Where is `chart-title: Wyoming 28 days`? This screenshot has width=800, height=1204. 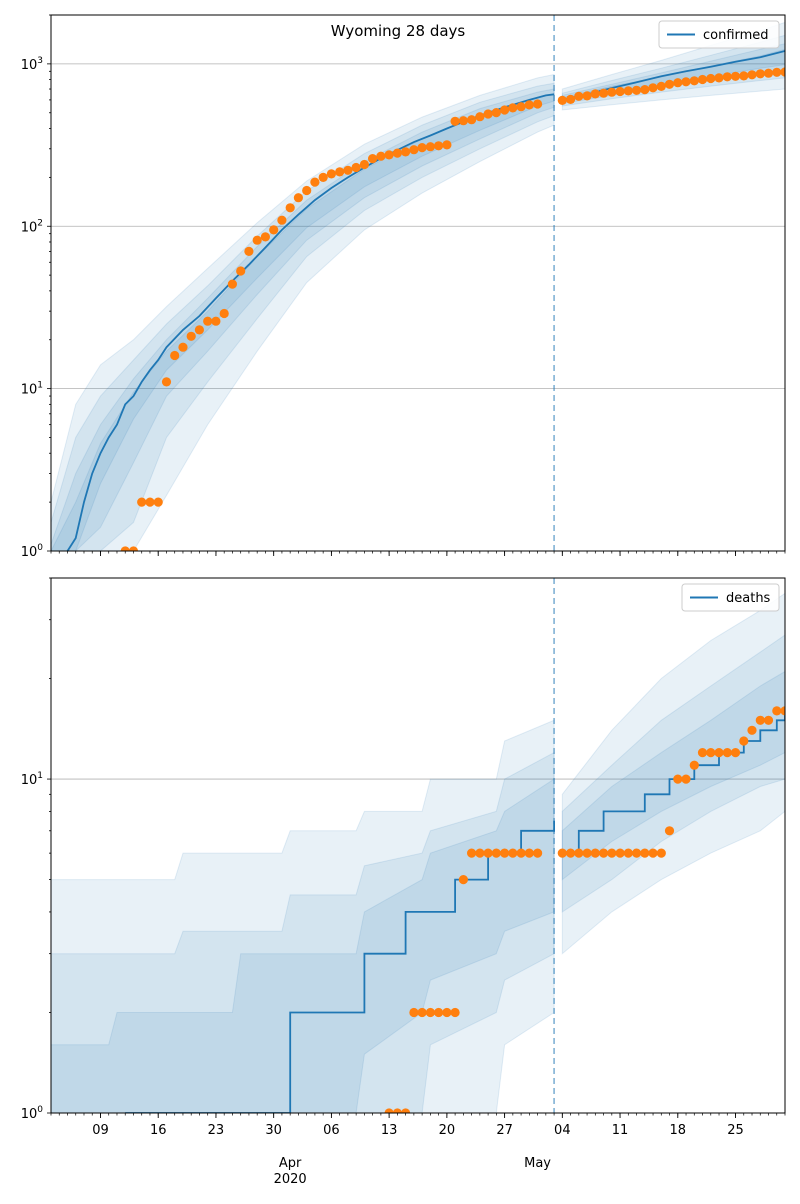 chart-title: Wyoming 28 days is located at coordinates (398, 31).